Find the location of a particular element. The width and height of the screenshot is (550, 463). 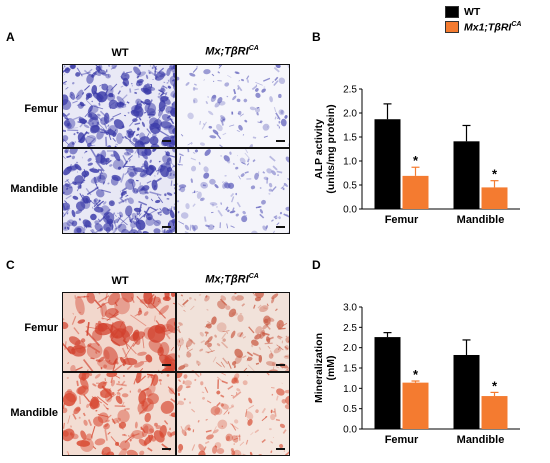

micrograph-mineral-mx-mandible is located at coordinates (233, 414).